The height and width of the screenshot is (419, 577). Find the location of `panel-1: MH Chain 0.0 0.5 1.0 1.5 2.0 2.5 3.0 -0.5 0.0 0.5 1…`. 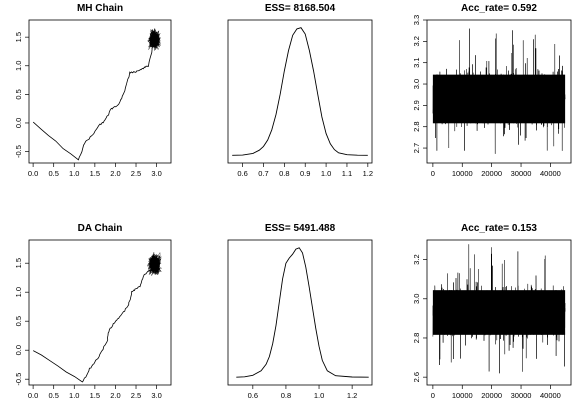

panel-1: MH Chain 0.0 0.5 1.0 1.5 2.0 2.5 3.0 -0.5 0.0 0.5 1… is located at coordinates (93, 90).